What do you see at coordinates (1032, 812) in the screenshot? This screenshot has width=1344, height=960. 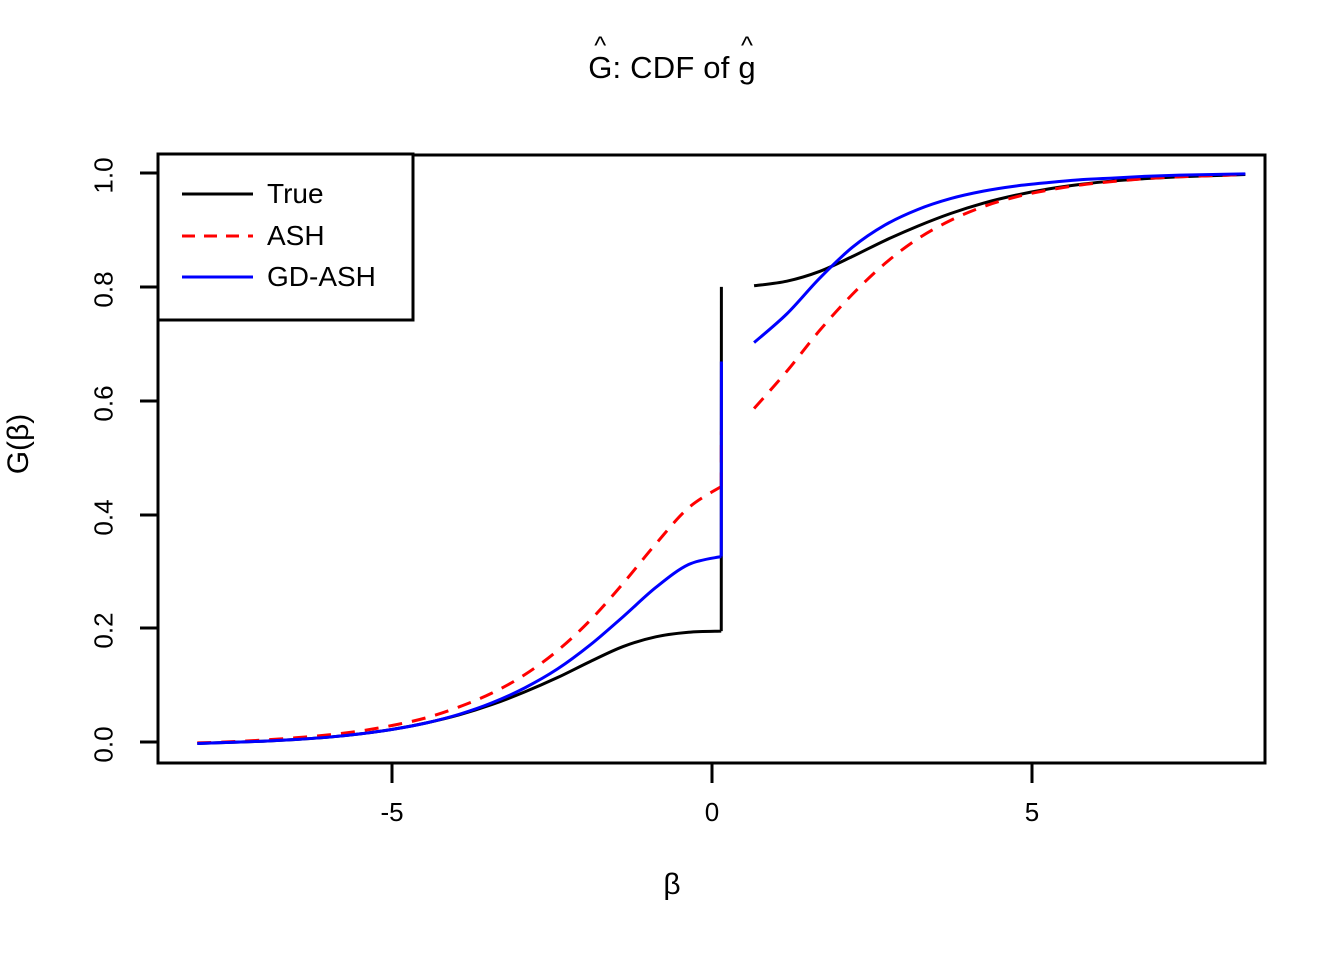 I see `x-tick-label-2: 5` at bounding box center [1032, 812].